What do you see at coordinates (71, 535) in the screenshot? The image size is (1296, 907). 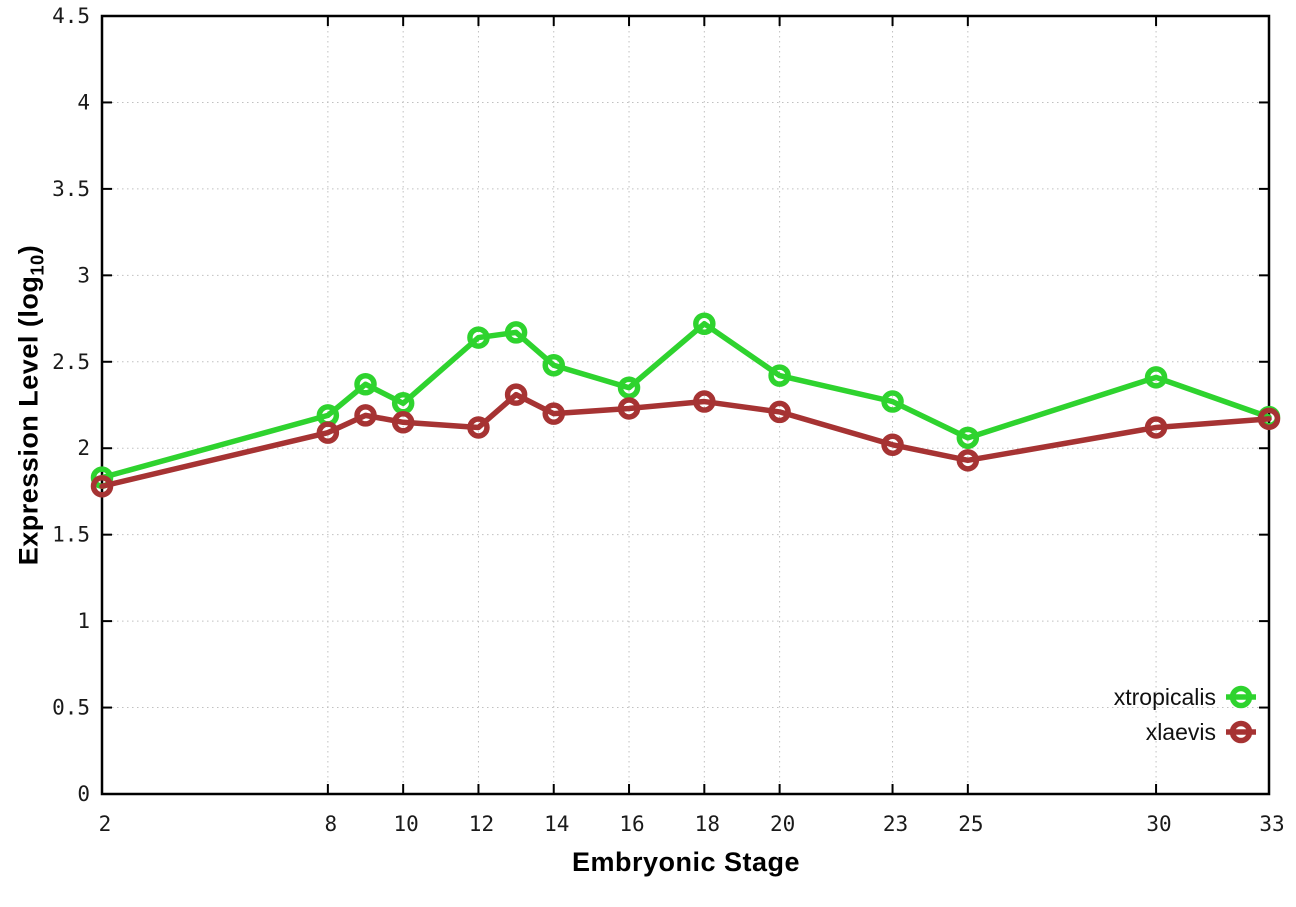 I see `y-tick-label: 1.5` at bounding box center [71, 535].